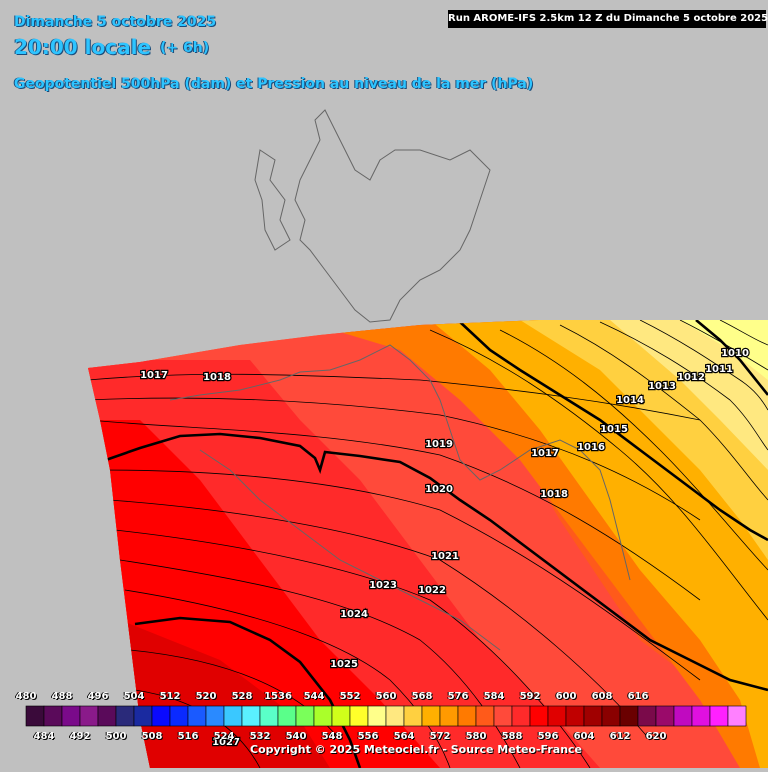 The image size is (768, 772). What do you see at coordinates (548, 736) in the screenshot?
I see `scale-label-bottom: 596` at bounding box center [548, 736].